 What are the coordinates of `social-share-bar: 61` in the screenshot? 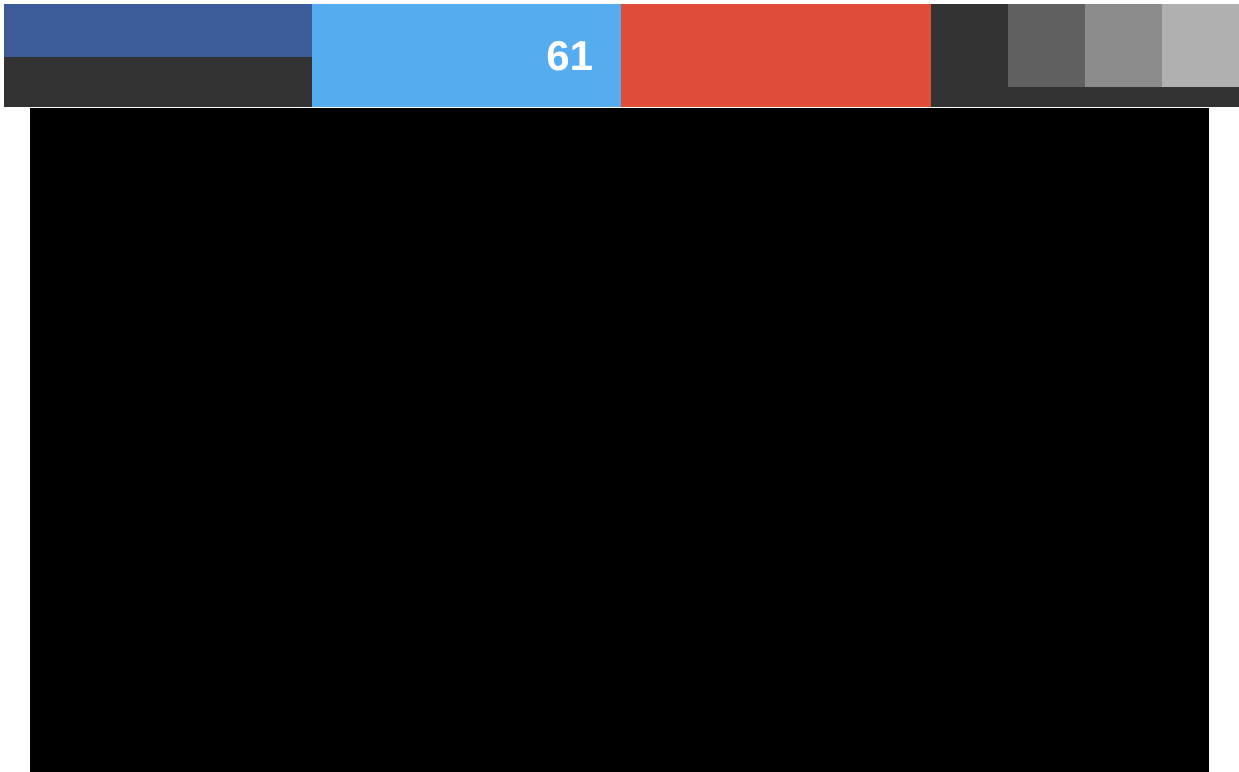 It's located at (621, 55).